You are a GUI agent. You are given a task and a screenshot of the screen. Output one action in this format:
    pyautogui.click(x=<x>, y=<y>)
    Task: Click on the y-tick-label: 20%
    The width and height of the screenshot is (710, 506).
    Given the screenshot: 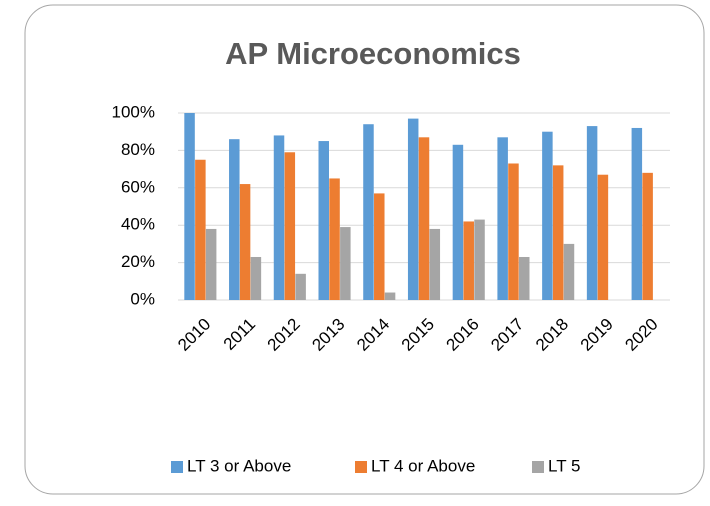 What is the action you would take?
    pyautogui.click(x=138, y=261)
    